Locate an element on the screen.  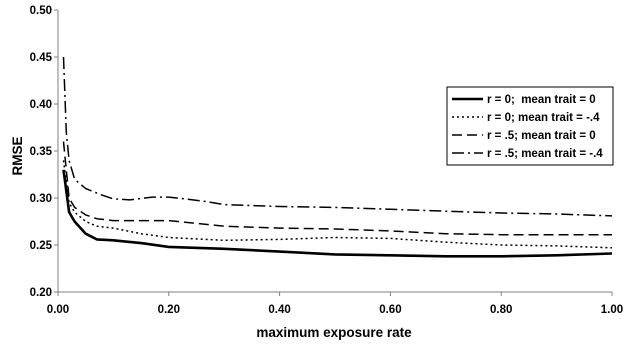
y-tick-label: 0.50 is located at coordinates (41, 11).